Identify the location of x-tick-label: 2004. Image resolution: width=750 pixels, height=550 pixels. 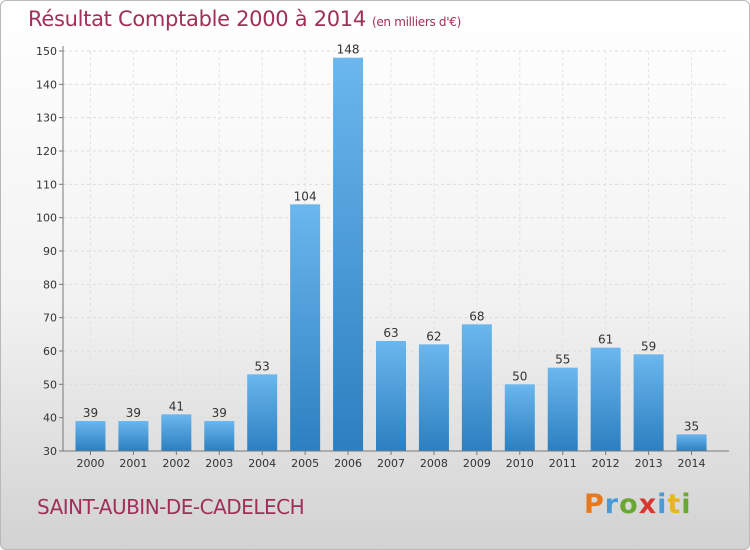
(262, 463).